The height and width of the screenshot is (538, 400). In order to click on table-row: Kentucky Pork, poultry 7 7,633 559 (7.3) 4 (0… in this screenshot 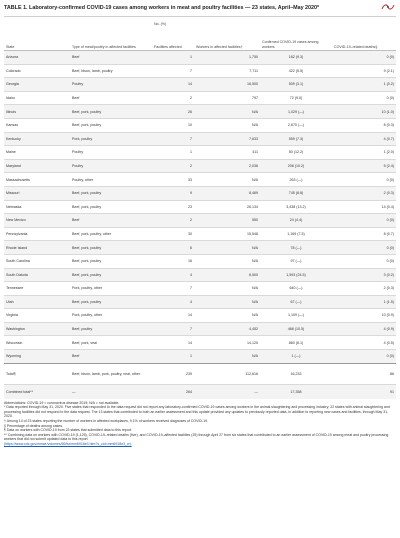, I will do `click(200, 138)`.